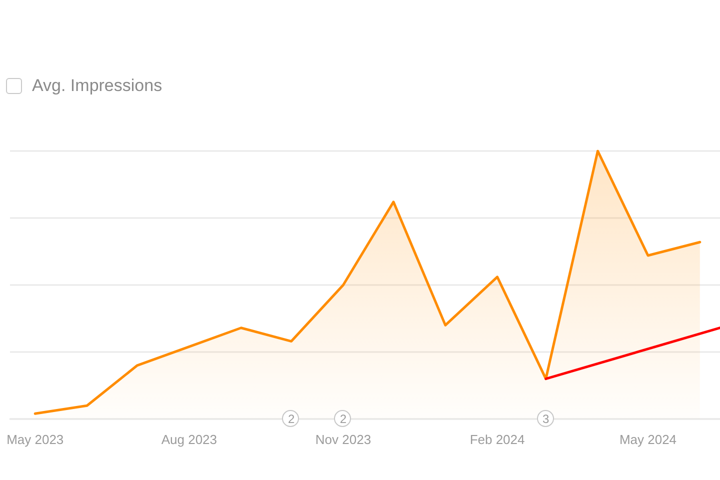 Image resolution: width=720 pixels, height=480 pixels. Describe the element at coordinates (189, 439) in the screenshot. I see `x-tick-label: Aug 2023` at that location.